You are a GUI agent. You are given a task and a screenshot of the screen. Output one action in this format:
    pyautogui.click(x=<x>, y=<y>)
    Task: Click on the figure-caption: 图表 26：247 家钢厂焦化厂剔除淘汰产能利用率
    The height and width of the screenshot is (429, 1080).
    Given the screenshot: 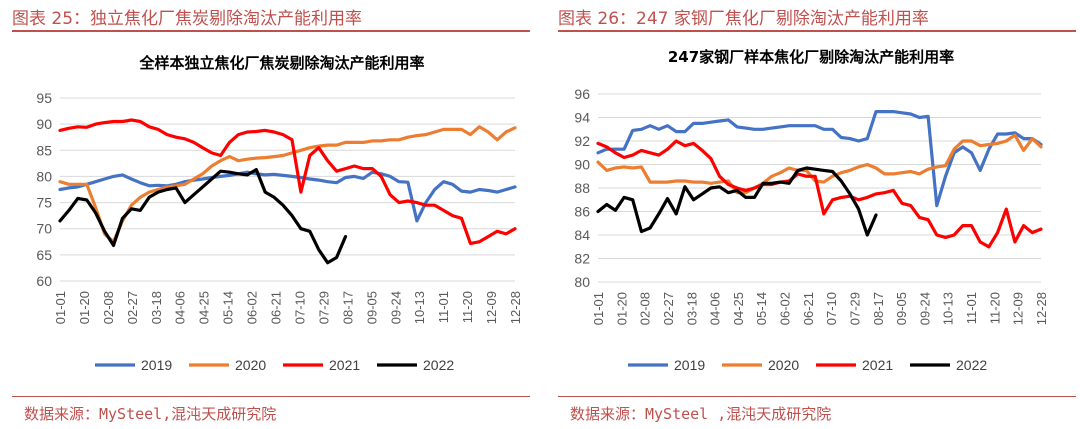 What is the action you would take?
    pyautogui.click(x=743, y=19)
    